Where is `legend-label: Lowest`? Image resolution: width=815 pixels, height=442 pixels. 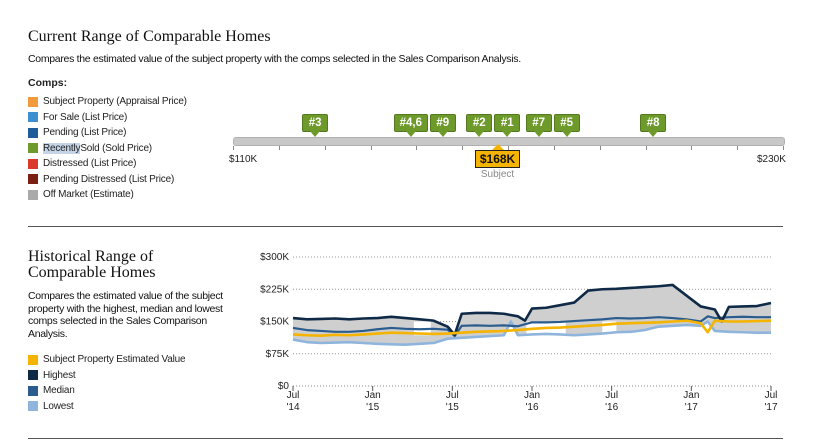 legend-label: Lowest is located at coordinates (58, 406).